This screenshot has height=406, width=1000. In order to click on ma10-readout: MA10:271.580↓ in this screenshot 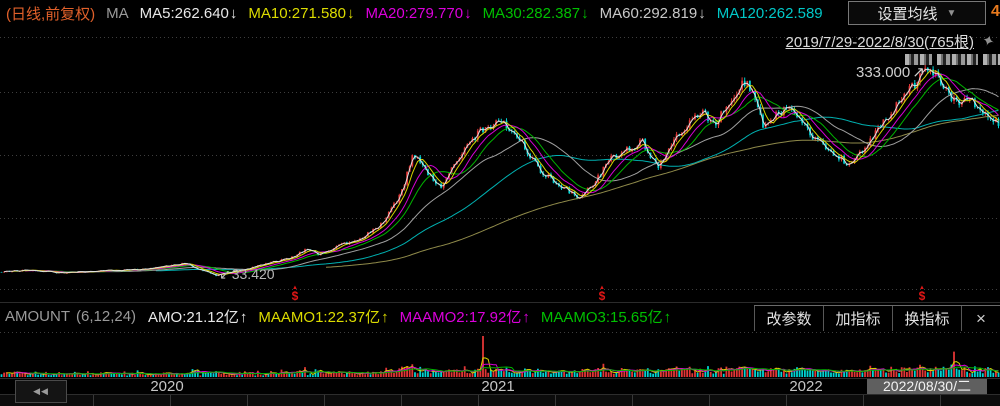, I will do `click(301, 13)`.